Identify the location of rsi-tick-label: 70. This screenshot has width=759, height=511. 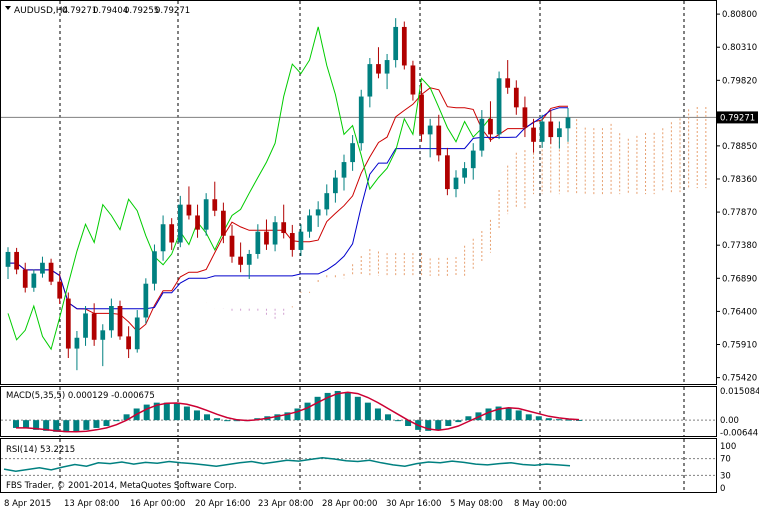
(725, 460).